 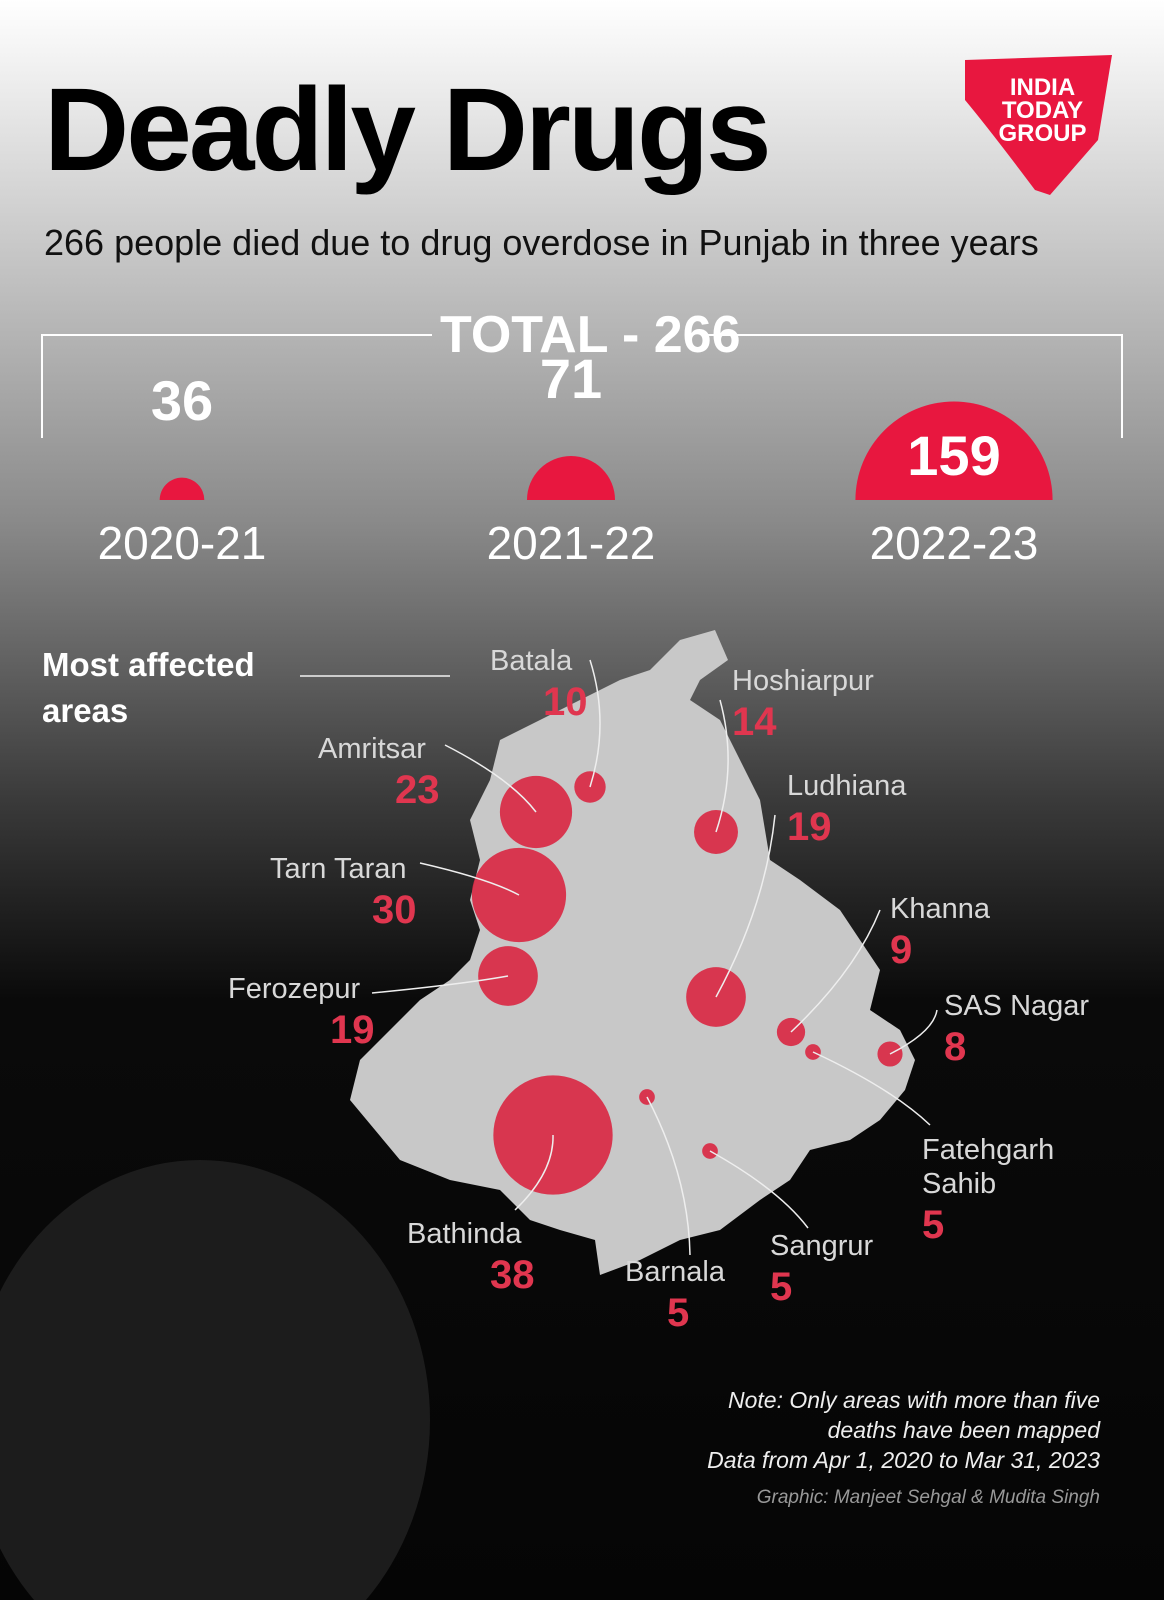 What do you see at coordinates (394, 910) in the screenshot?
I see `area-value: 30` at bounding box center [394, 910].